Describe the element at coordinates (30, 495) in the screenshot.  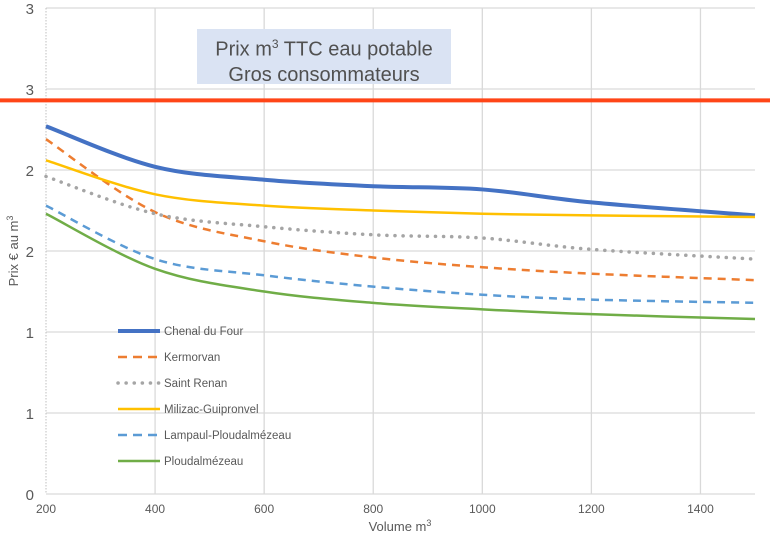
I see `y-tick-label: 0` at that location.